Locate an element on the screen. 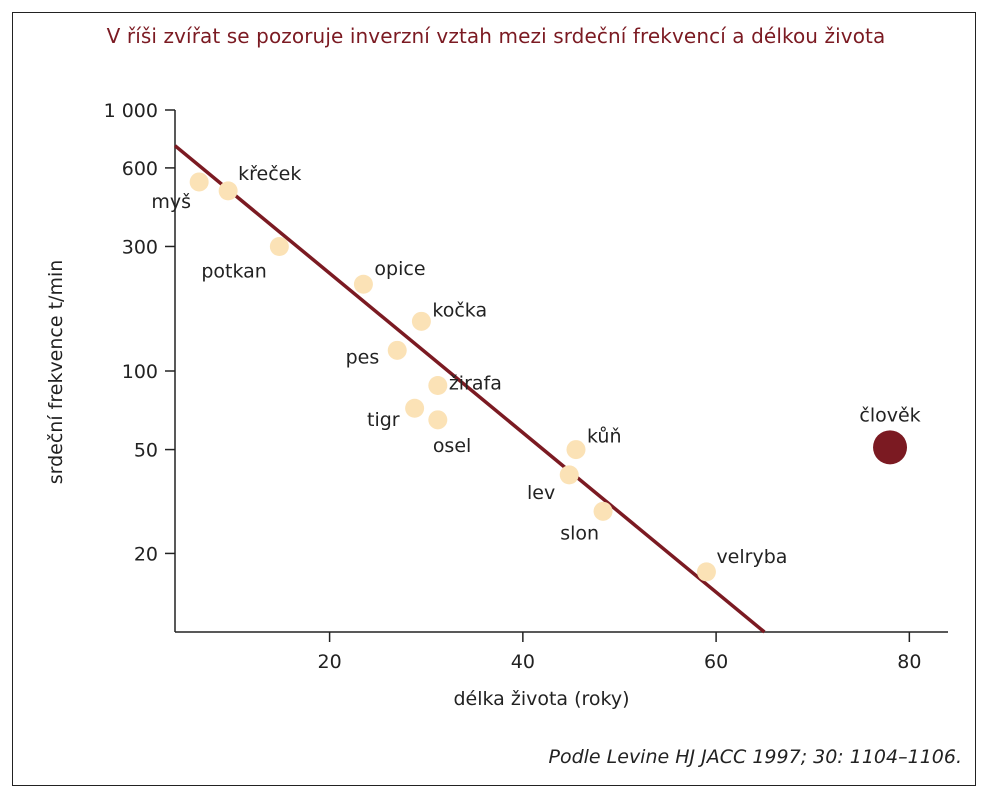 The height and width of the screenshot is (800, 992). point-label-velryba: velryba is located at coordinates (751, 557).